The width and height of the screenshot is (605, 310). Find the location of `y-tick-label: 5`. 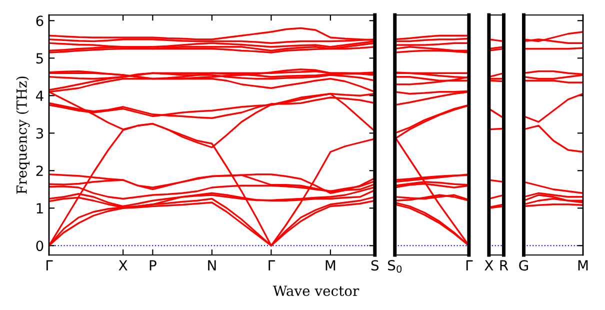

y-tick-label: 5 is located at coordinates (39, 58).